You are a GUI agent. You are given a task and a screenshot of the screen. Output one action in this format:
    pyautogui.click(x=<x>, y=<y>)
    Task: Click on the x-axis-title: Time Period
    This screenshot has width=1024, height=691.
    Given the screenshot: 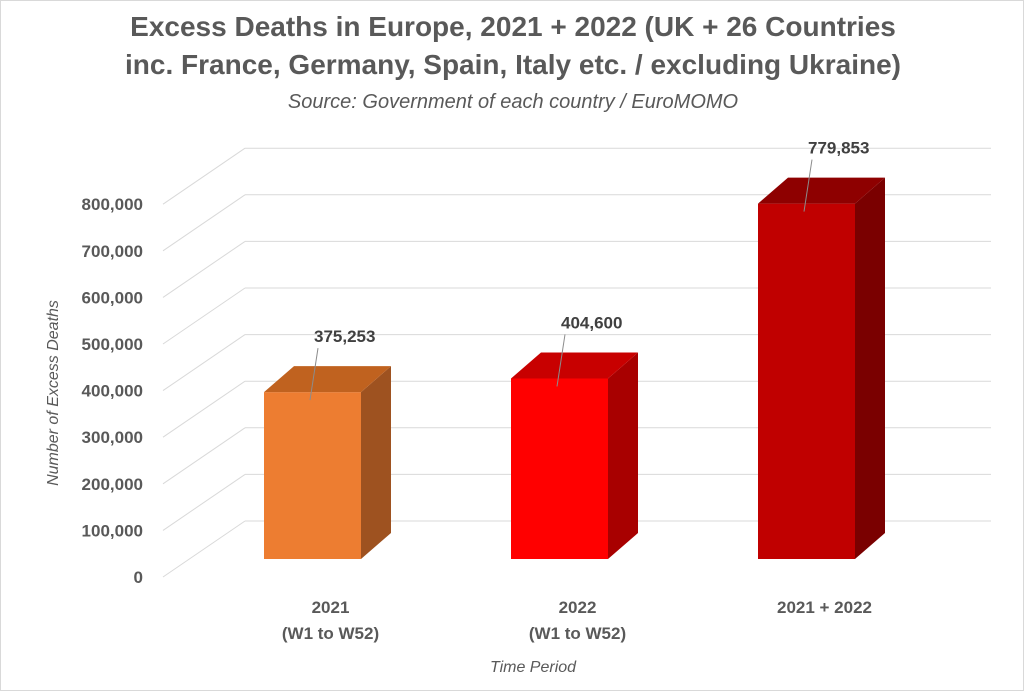 What is the action you would take?
    pyautogui.click(x=533, y=667)
    